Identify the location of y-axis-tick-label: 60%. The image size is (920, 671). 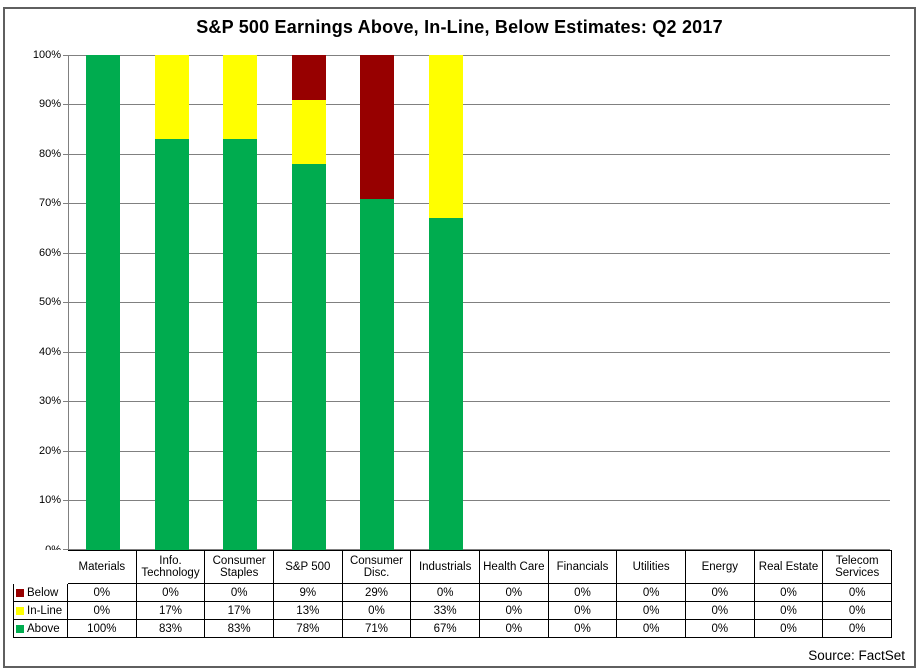
(49, 253).